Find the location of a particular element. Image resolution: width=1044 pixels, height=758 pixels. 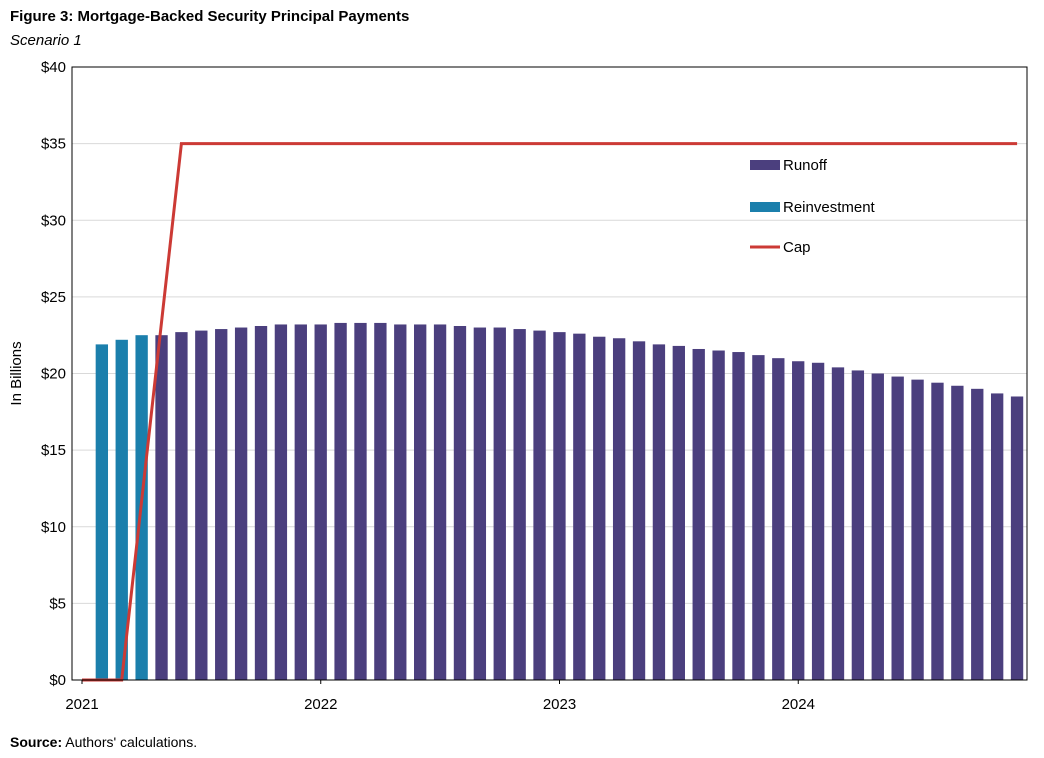

legend-reinvestment-label: Reinvestment is located at coordinates (829, 207).